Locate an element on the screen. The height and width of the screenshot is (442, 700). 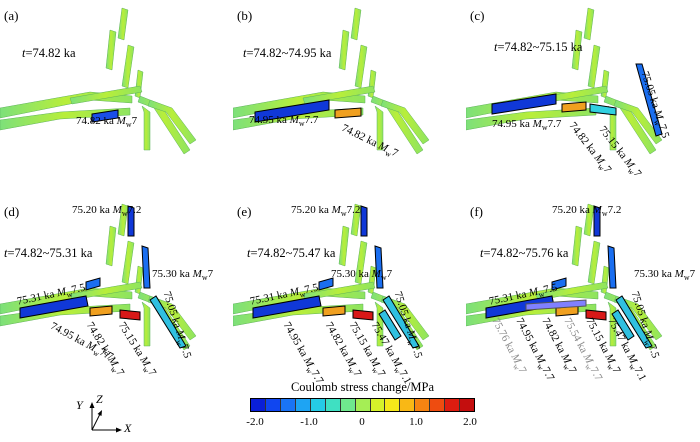
time-window: t=74.82~75.76 ka is located at coordinates (524, 253).